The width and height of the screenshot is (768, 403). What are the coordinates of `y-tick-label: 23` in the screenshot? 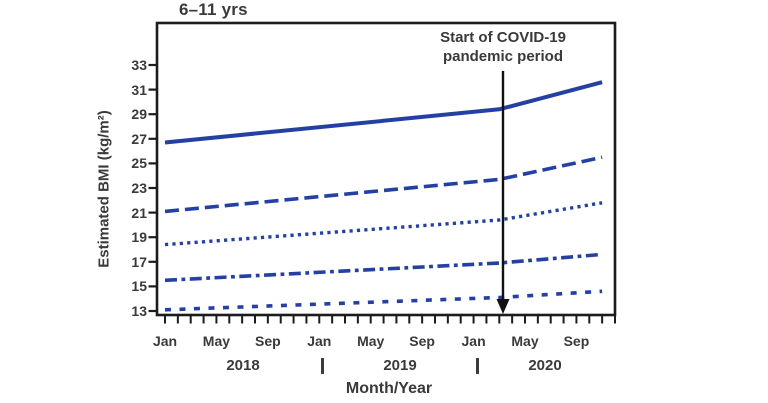 It's located at (139, 188).